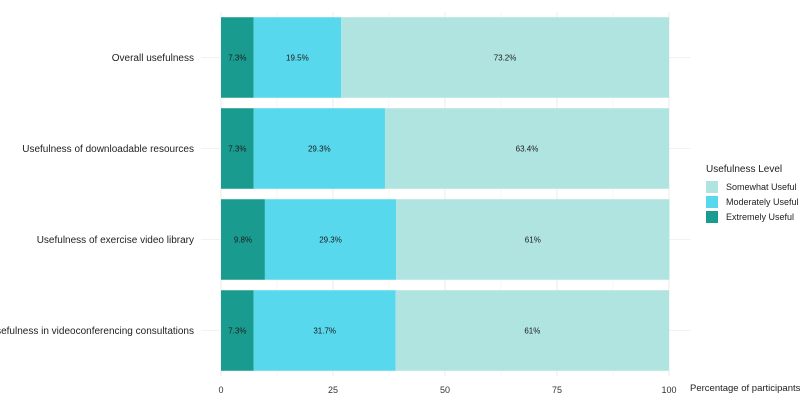  I want to click on legend-item: Moderately Useful, so click(752, 202).